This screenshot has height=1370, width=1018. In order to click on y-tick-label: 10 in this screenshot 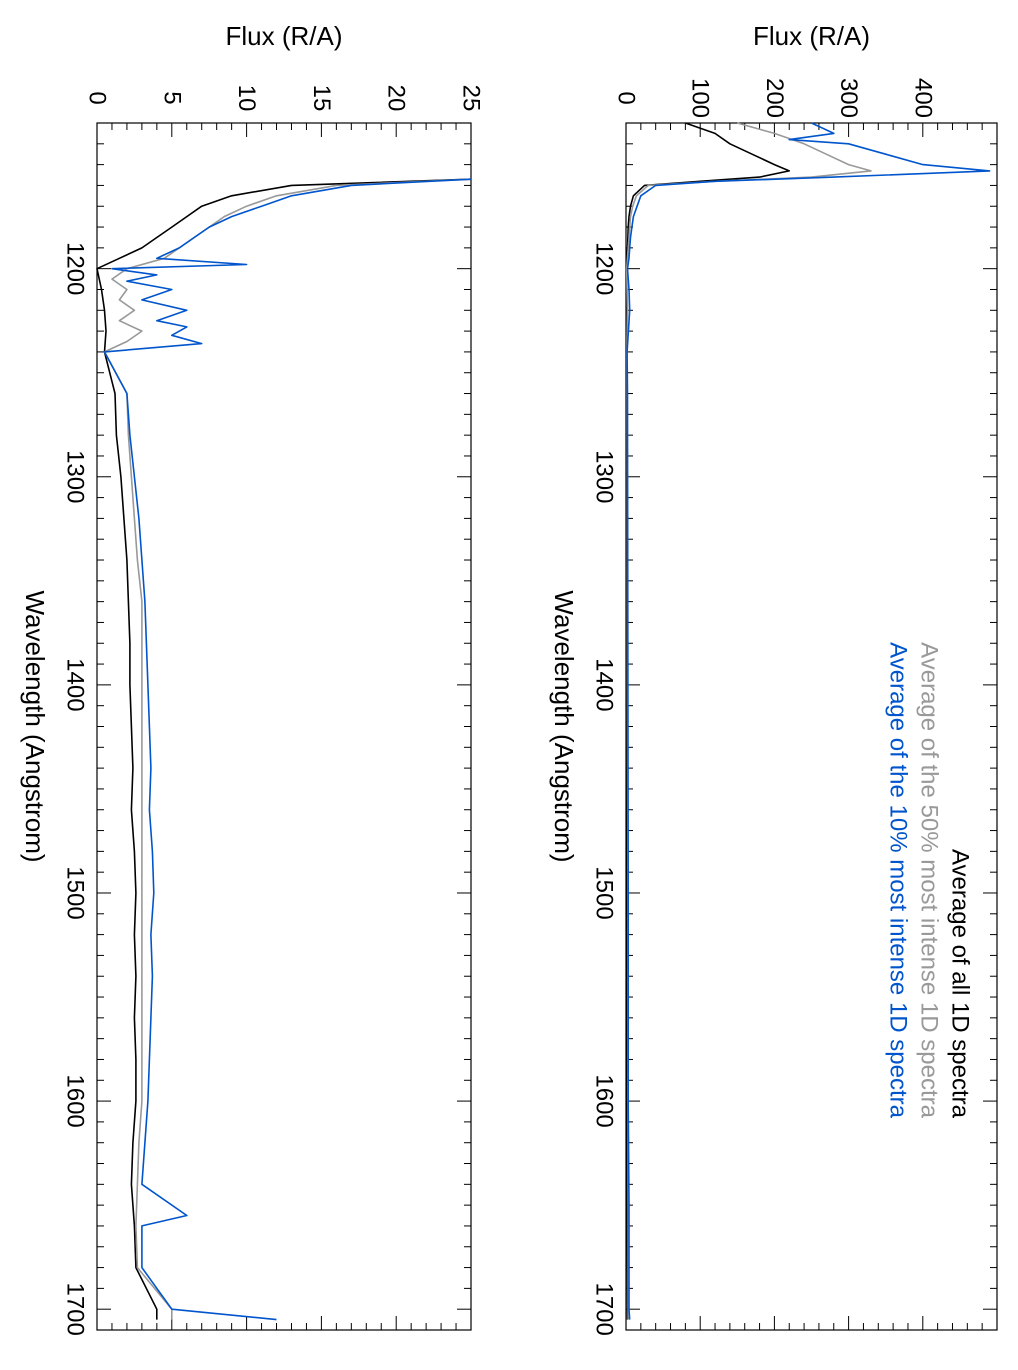, I will do `click(246, 98)`.